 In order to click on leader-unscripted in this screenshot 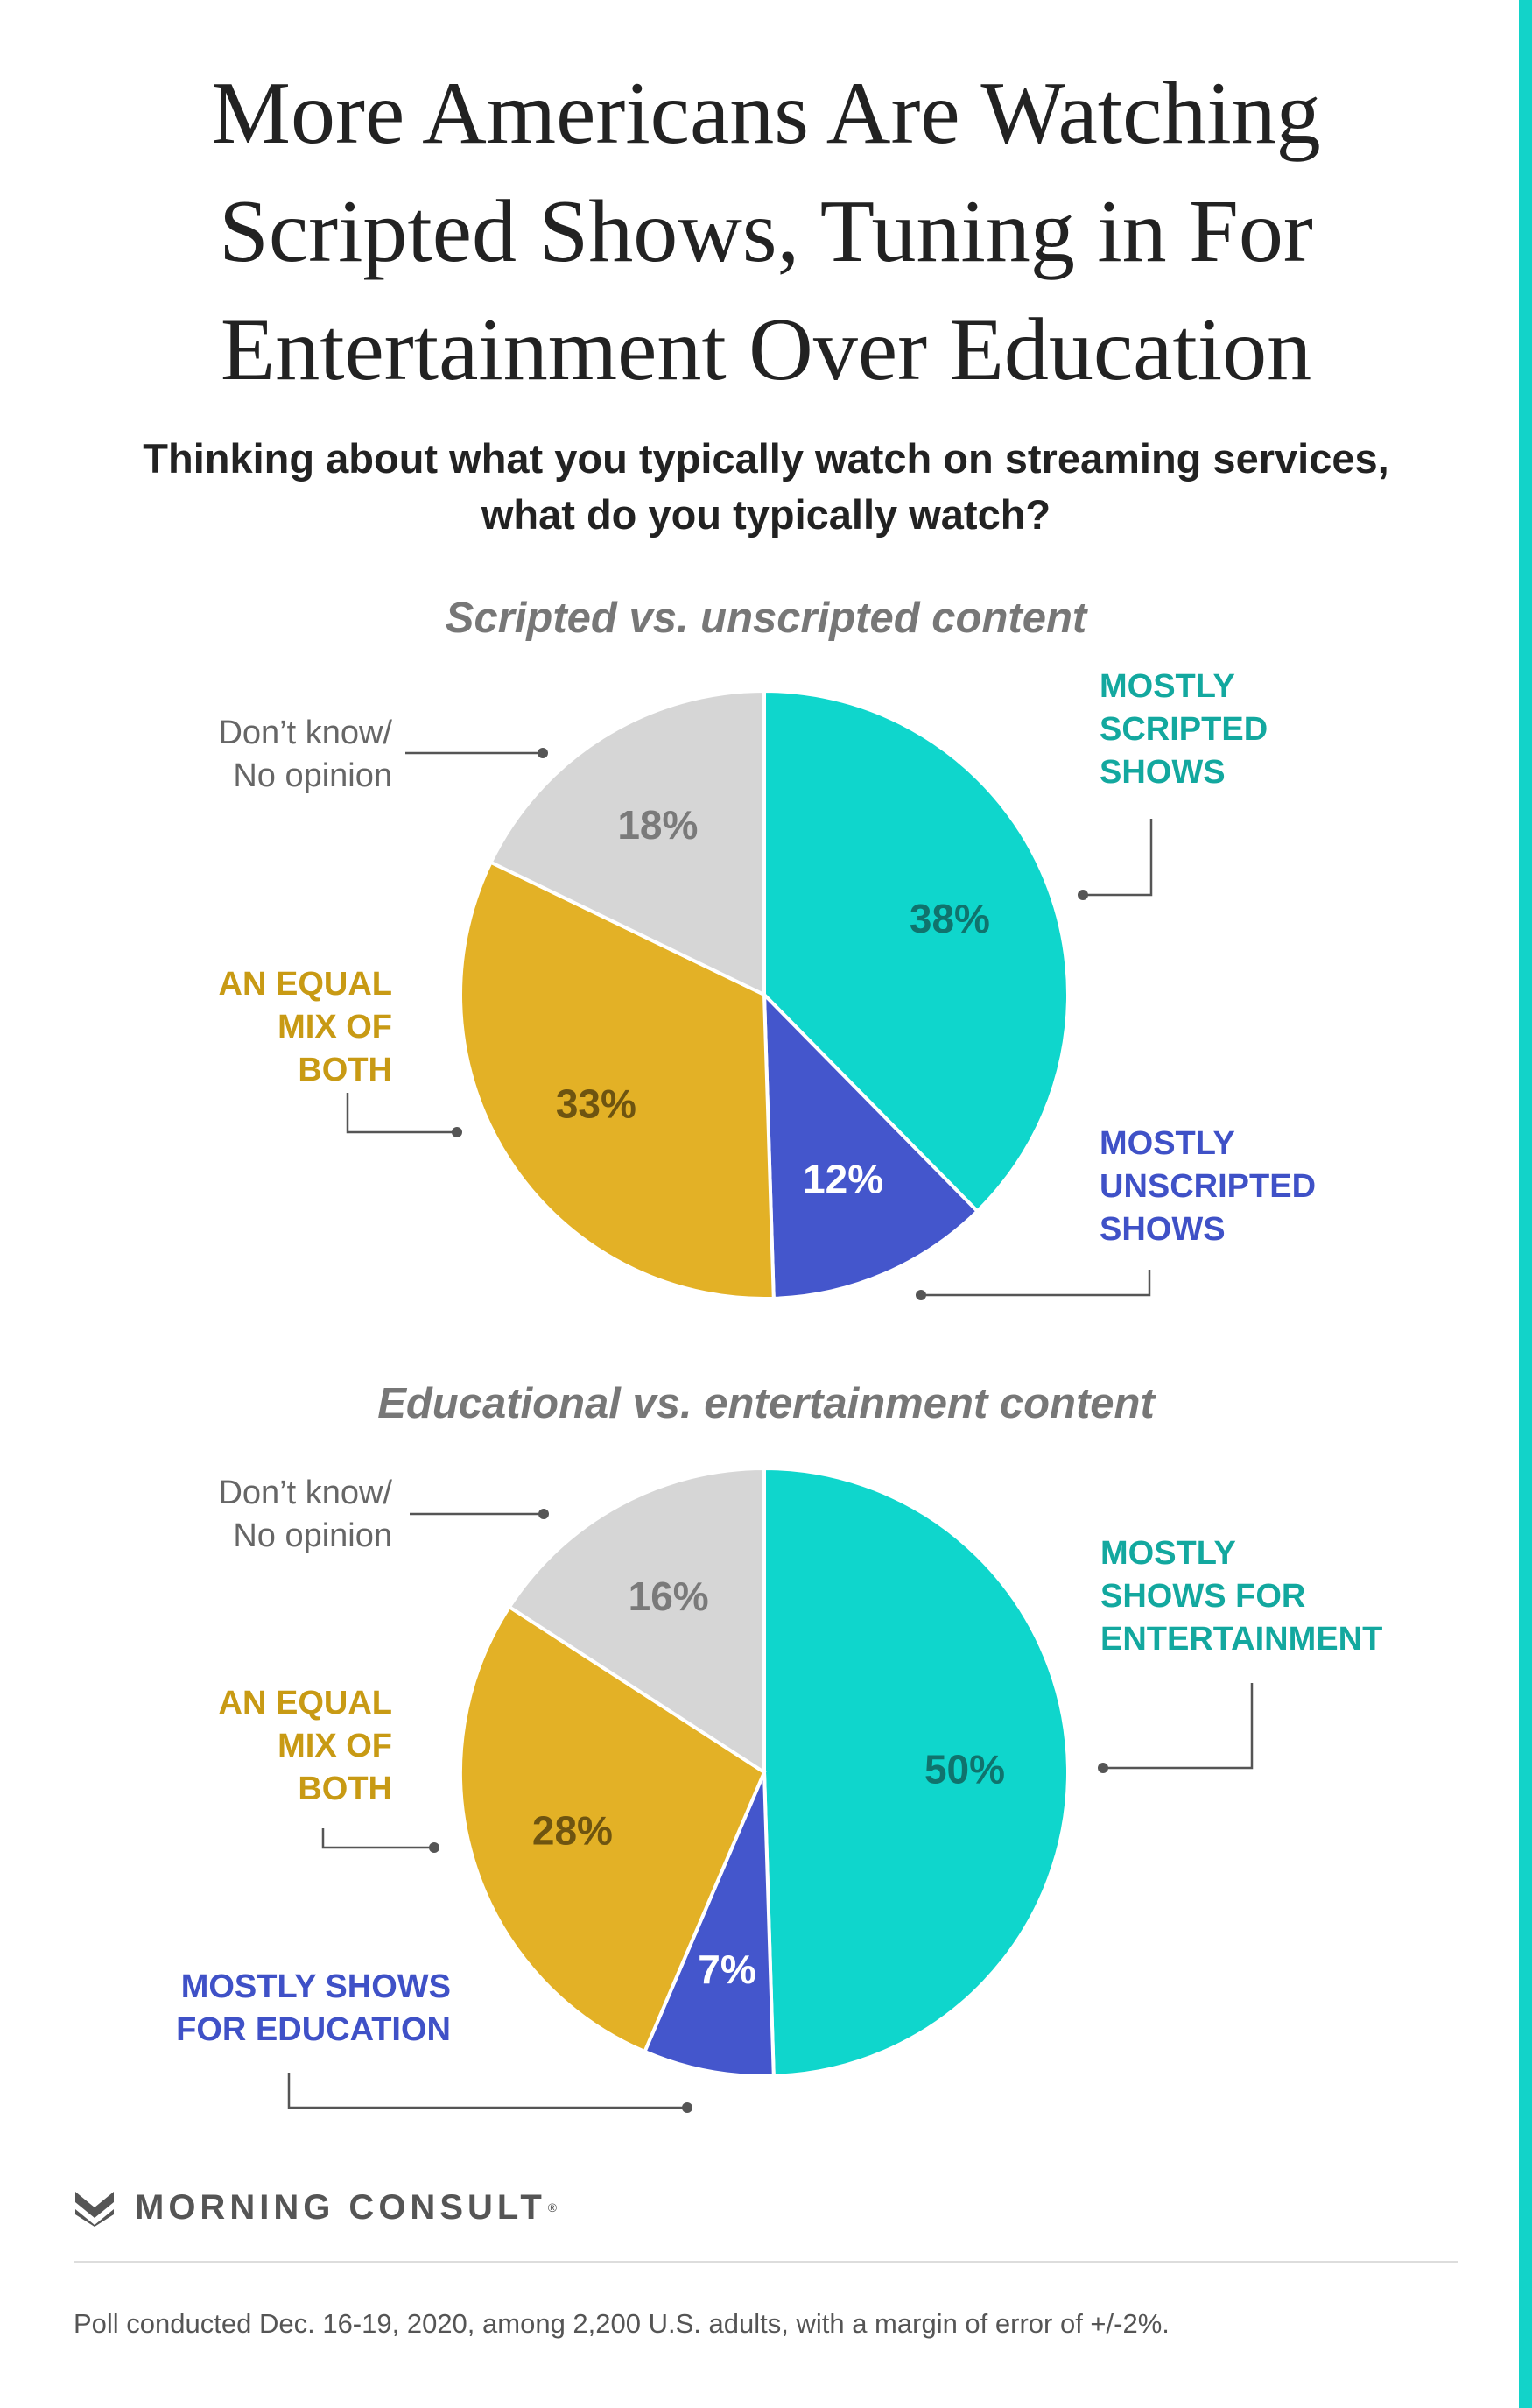, I will do `click(1036, 1283)`.